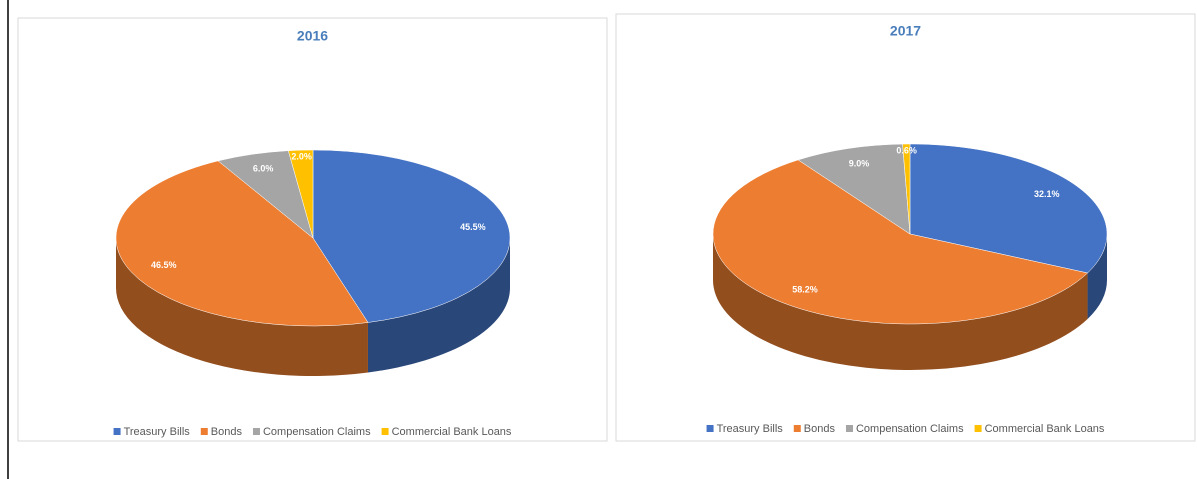  I want to click on chart-title: 2016, so click(312, 36).